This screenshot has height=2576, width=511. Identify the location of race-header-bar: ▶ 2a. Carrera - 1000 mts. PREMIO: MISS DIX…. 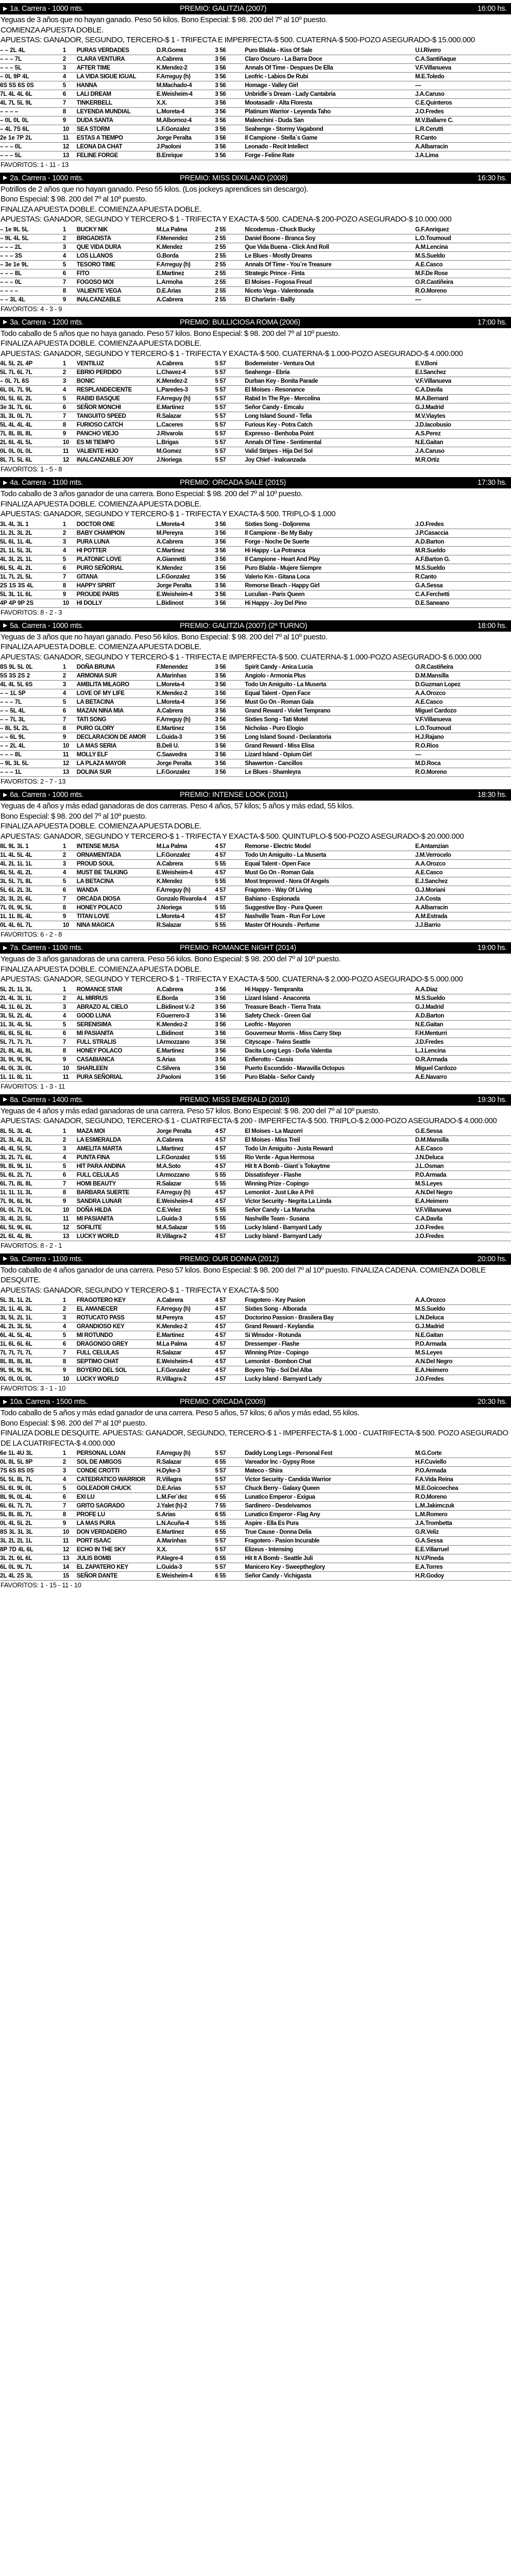
(255, 178).